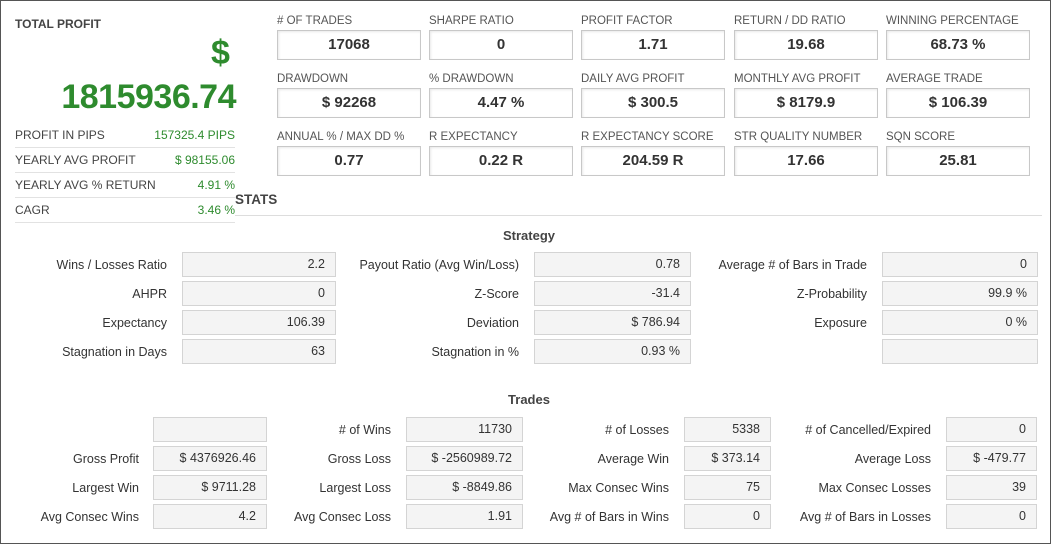  Describe the element at coordinates (210, 516) in the screenshot. I see `trade-stat-value: 4.2` at that location.